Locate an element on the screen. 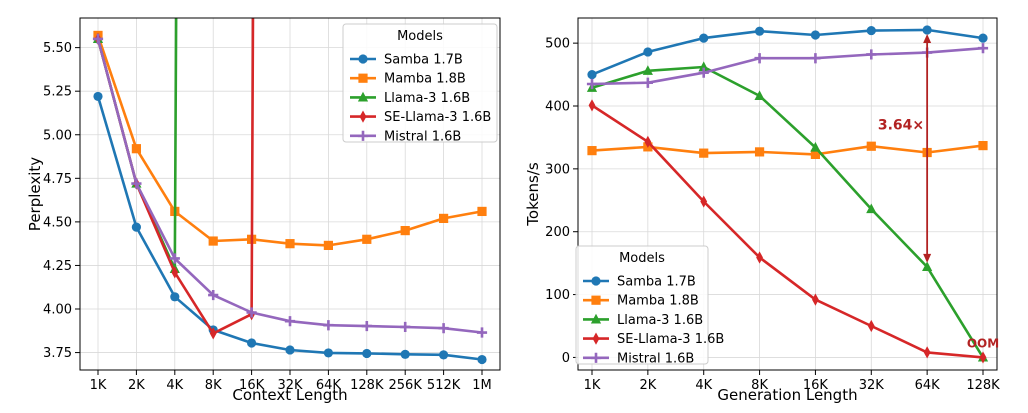 The height and width of the screenshot is (413, 1028). y-axis-label: Perplexity is located at coordinates (35, 194).